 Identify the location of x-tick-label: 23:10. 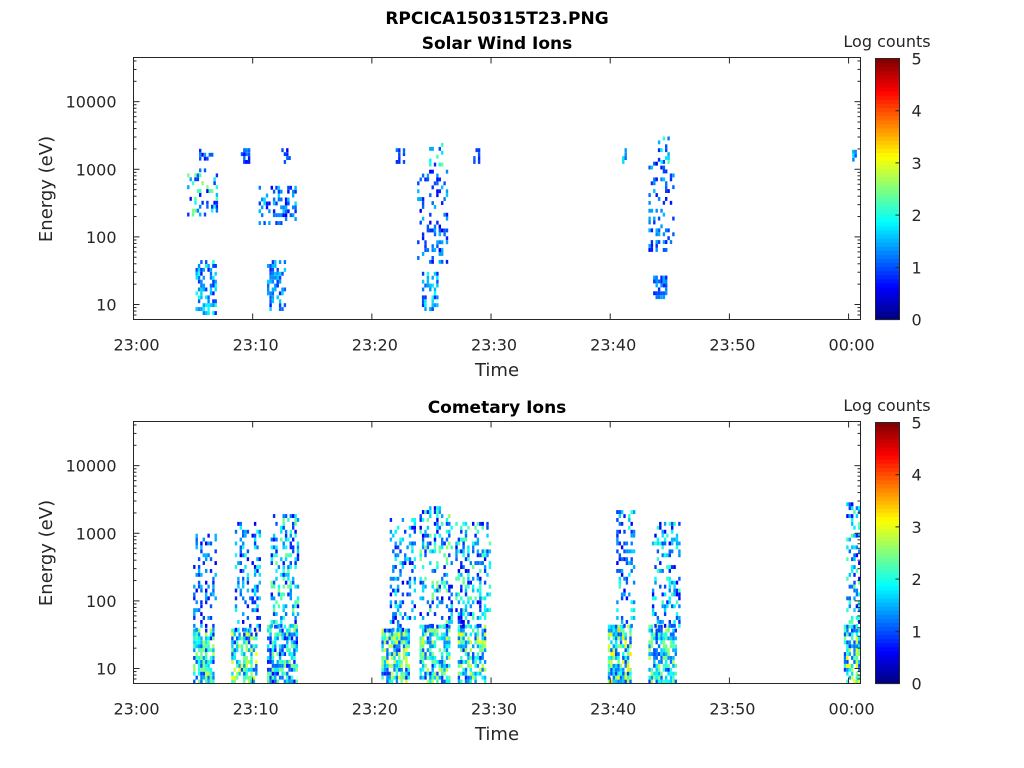
(256, 709).